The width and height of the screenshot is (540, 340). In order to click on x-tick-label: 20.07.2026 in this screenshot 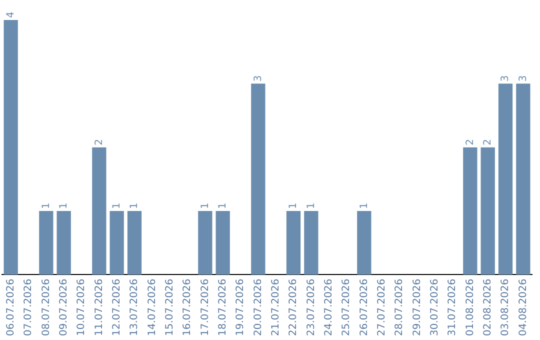, I will do `click(258, 307)`.